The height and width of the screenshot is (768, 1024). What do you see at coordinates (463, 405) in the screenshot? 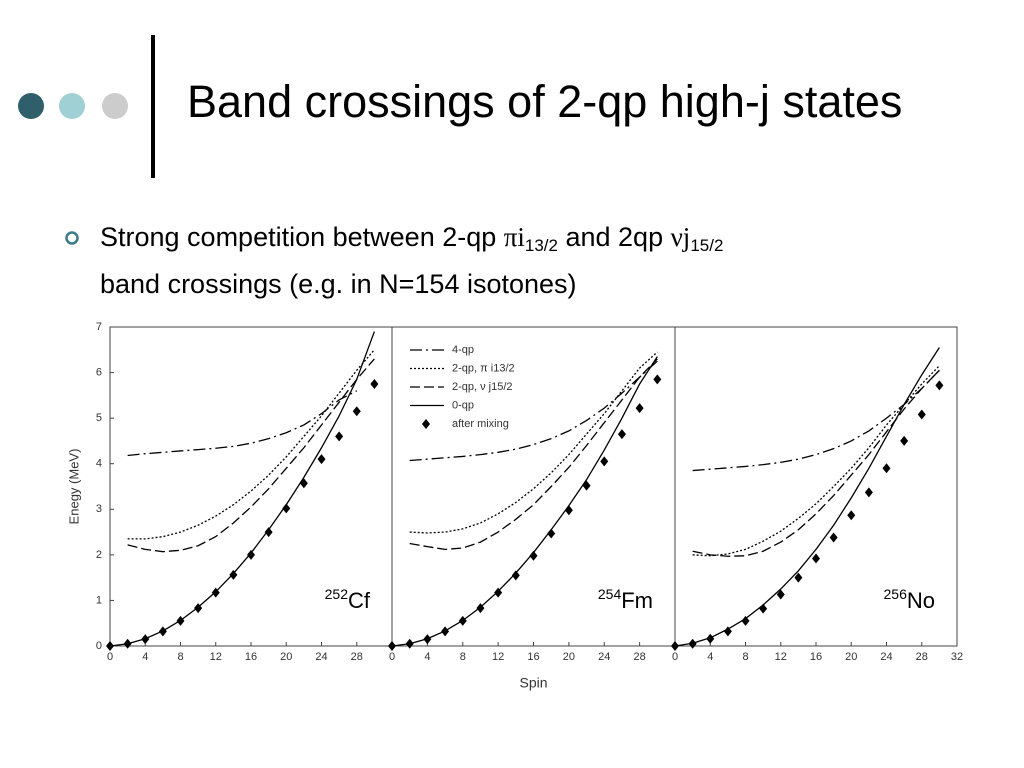
I see `legend-label: 0-qp` at bounding box center [463, 405].